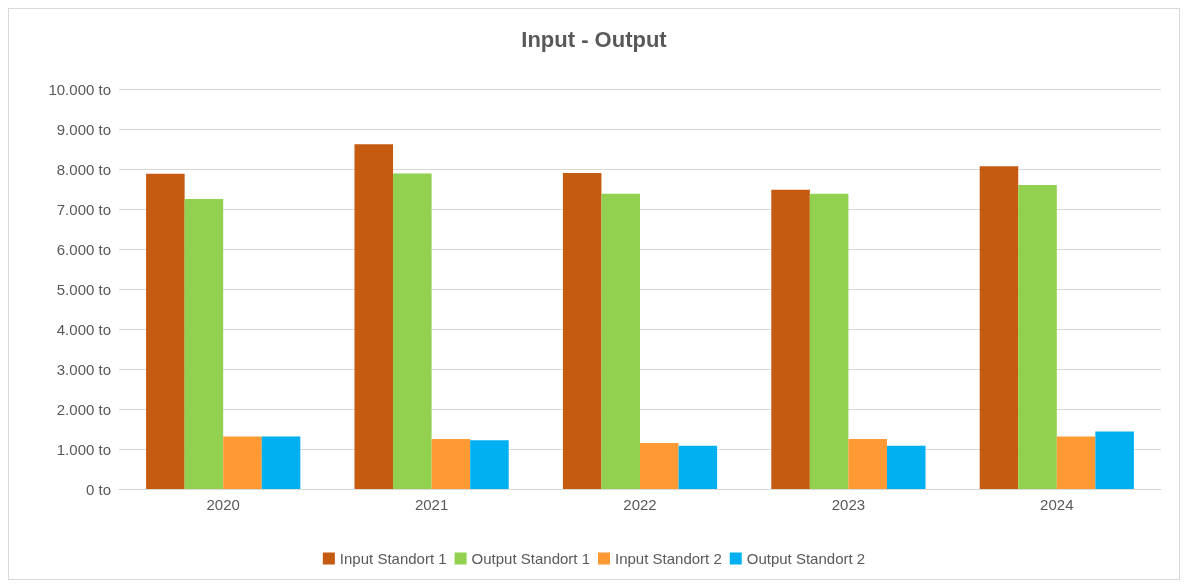 This screenshot has height=588, width=1189. I want to click on y-tick-label: 7.000 to, so click(83, 209).